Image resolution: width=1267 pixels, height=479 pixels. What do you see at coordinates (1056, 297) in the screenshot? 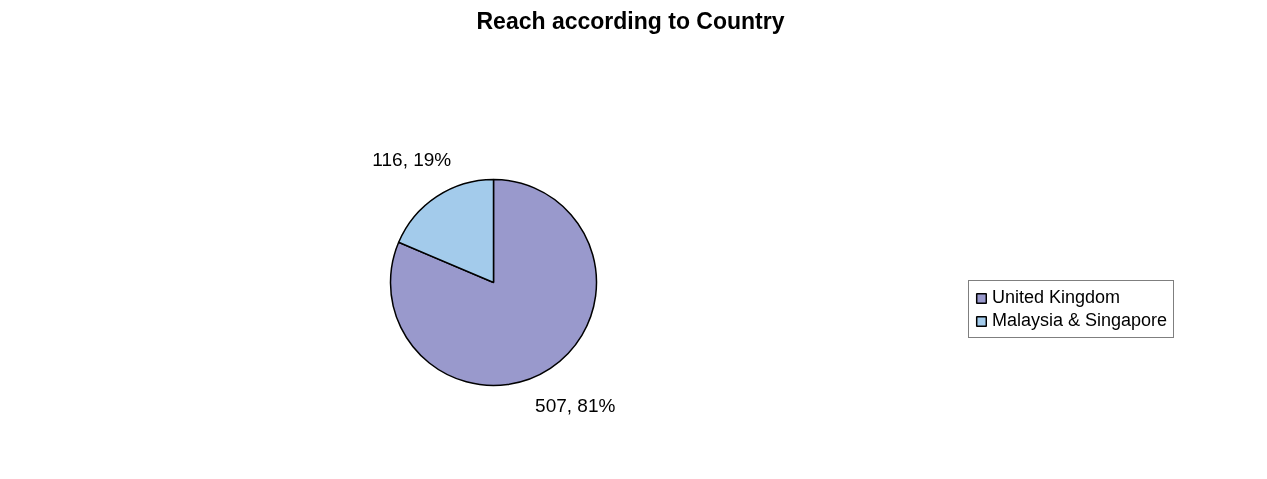
I see `legend-label: United Kingdom` at bounding box center [1056, 297].